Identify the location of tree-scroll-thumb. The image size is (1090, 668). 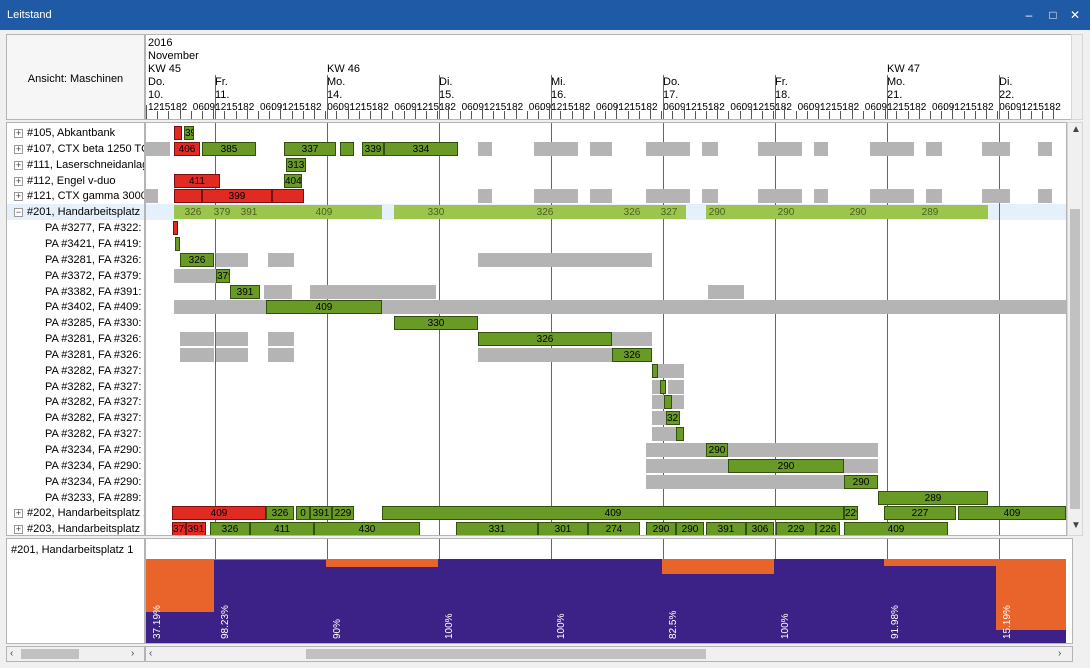
(50, 654).